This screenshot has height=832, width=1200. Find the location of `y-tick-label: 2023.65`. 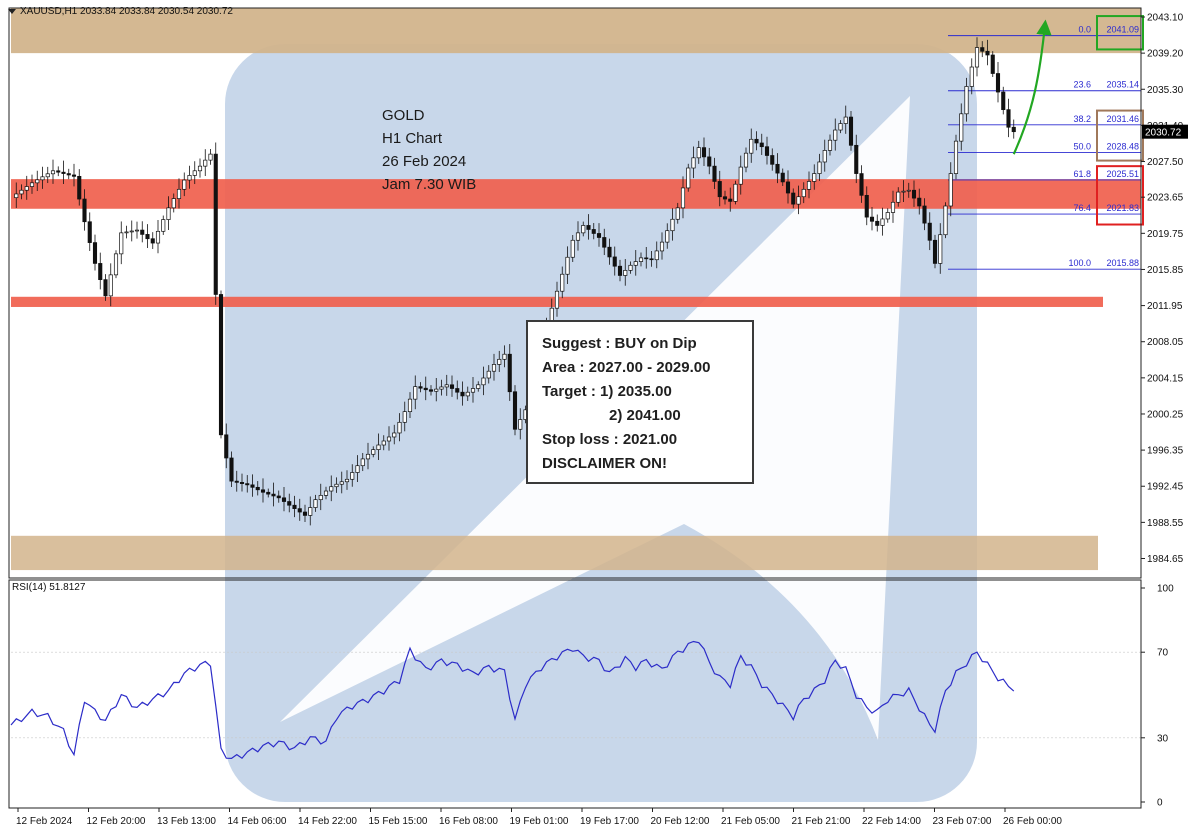

y-tick-label: 2023.65 is located at coordinates (1165, 198).